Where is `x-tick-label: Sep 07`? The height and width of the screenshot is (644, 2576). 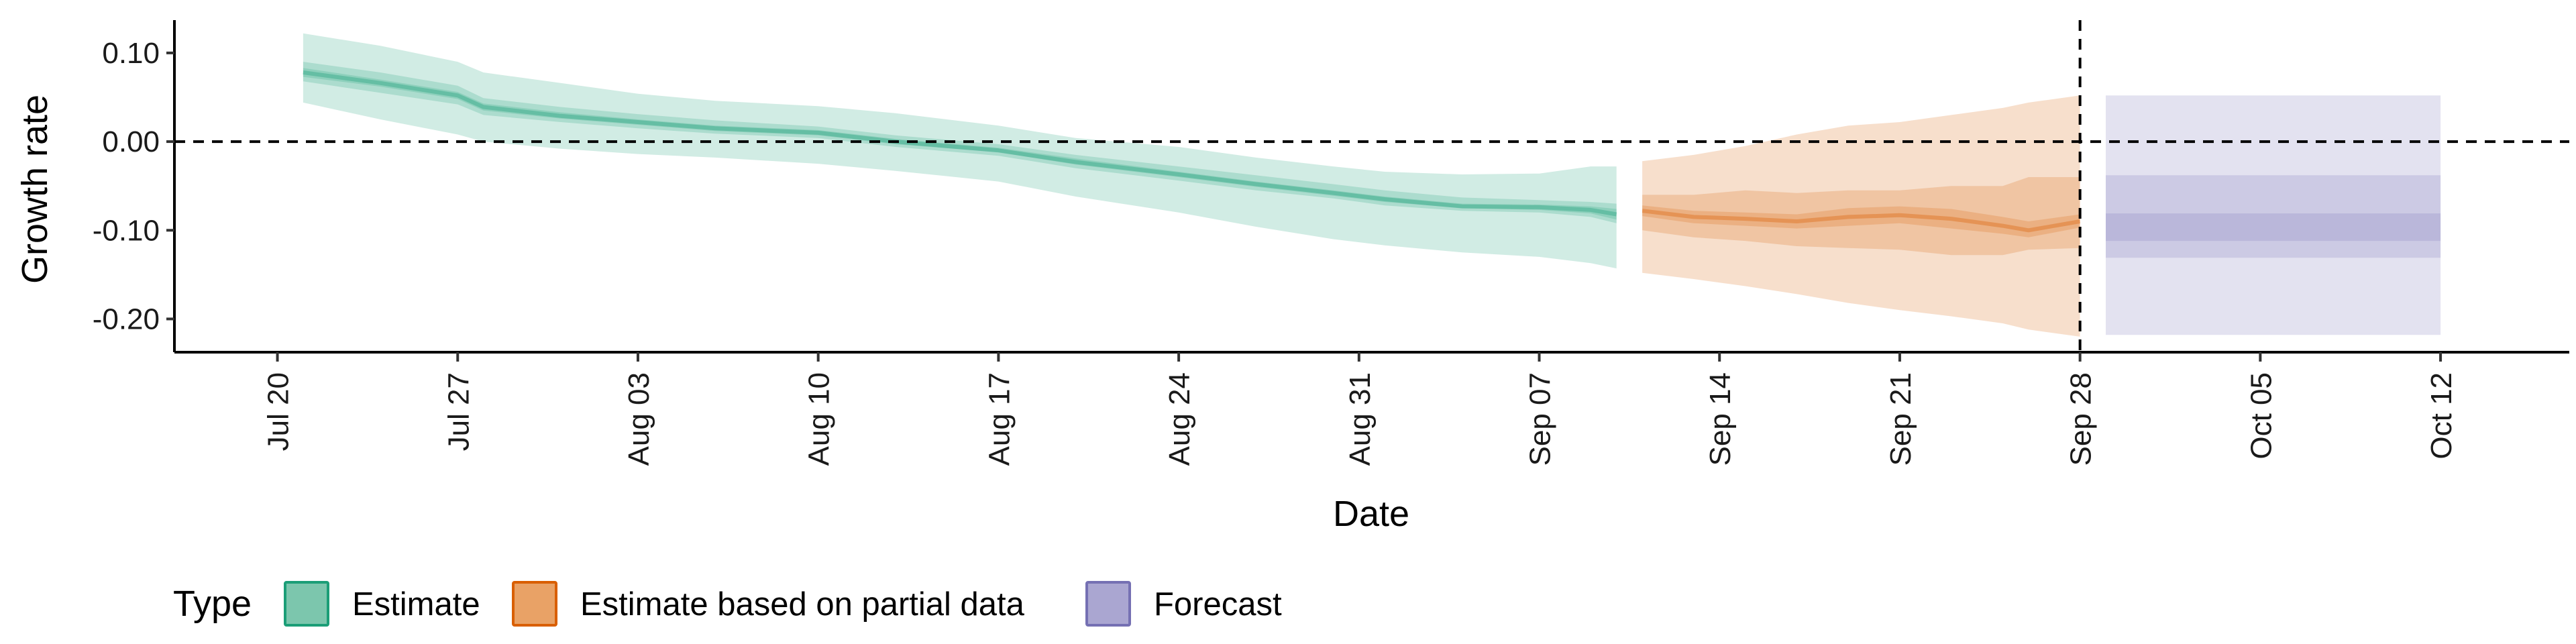
x-tick-label: Sep 07 is located at coordinates (1540, 419).